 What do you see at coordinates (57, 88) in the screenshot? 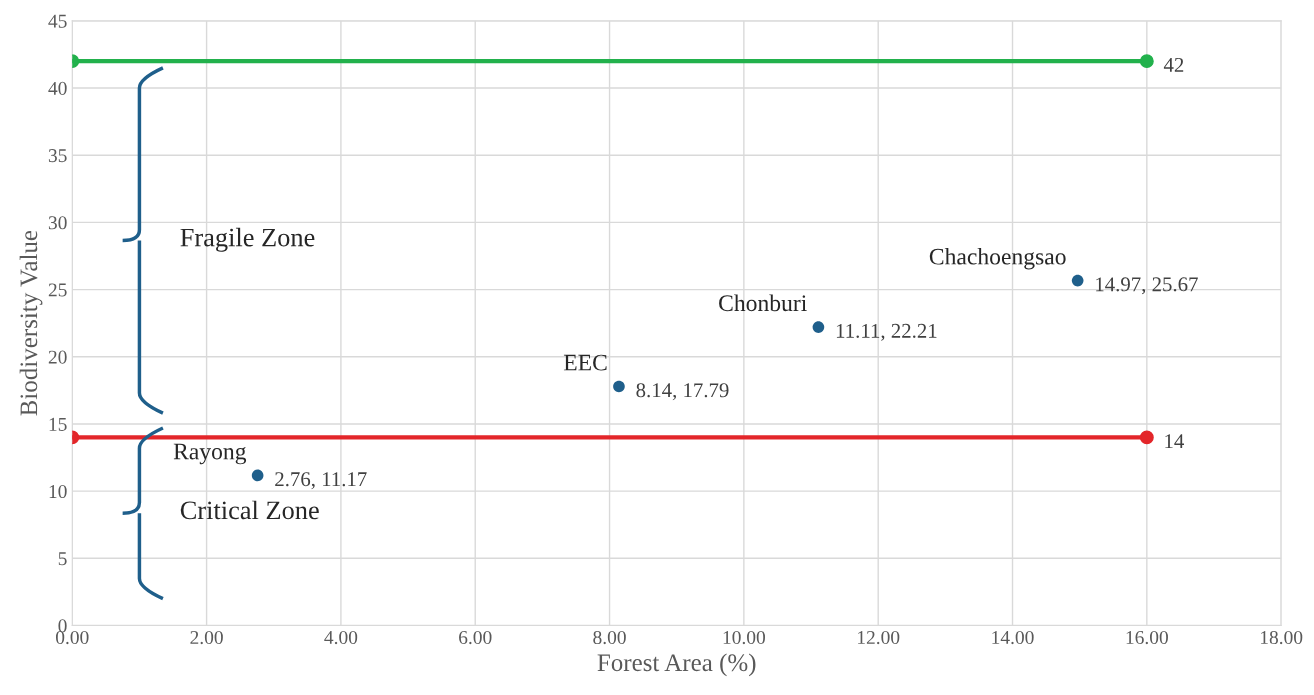
I see `y-tick-label: 40` at bounding box center [57, 88].